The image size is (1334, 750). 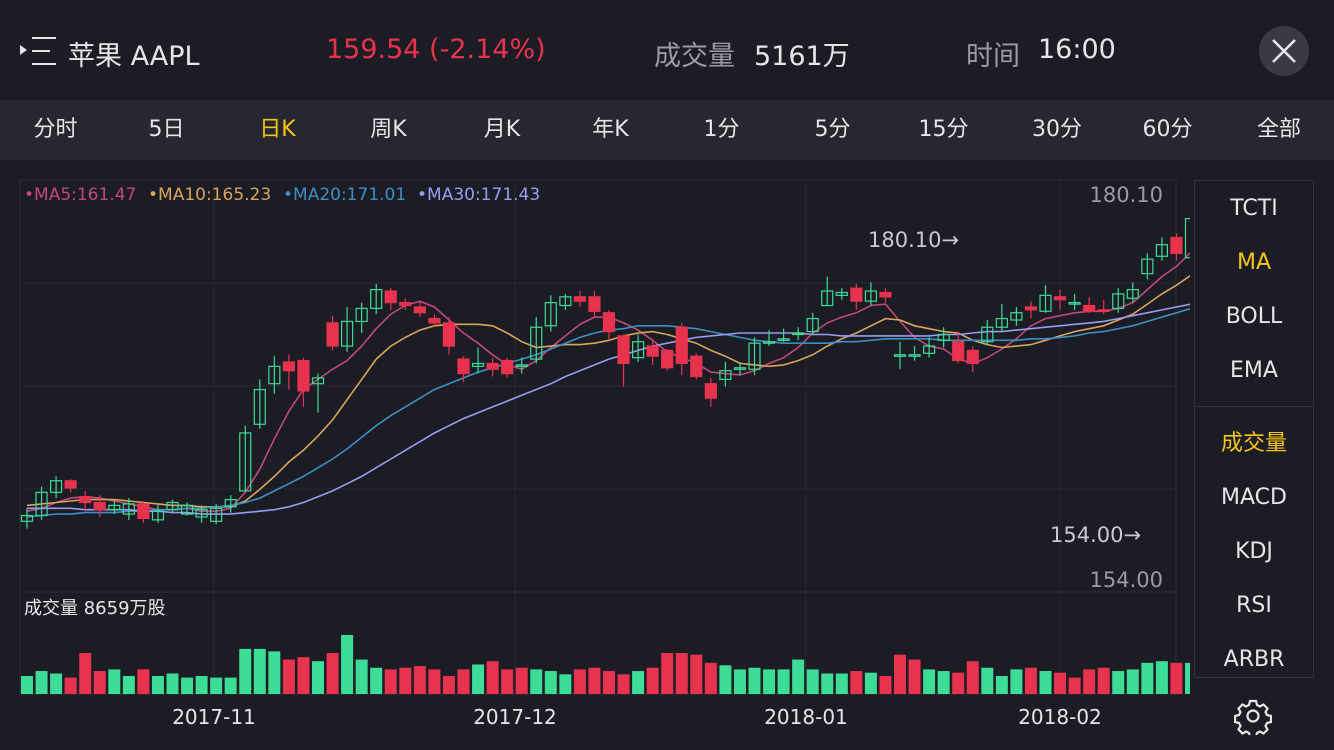 I want to click on volume-value: 5161万, so click(x=802, y=56).